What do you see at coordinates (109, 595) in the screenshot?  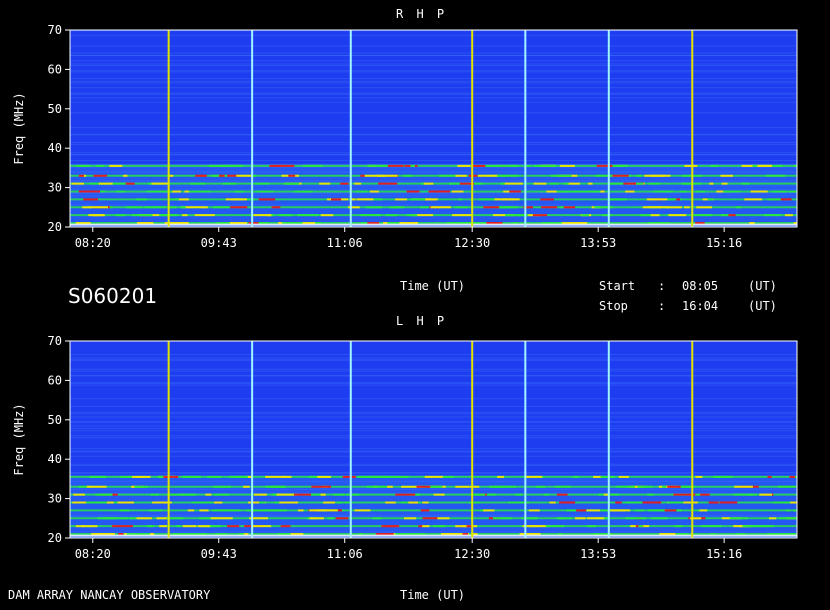 I see `footer-credit: DAM ARRAY NANCAY OBSERVATORY` at bounding box center [109, 595].